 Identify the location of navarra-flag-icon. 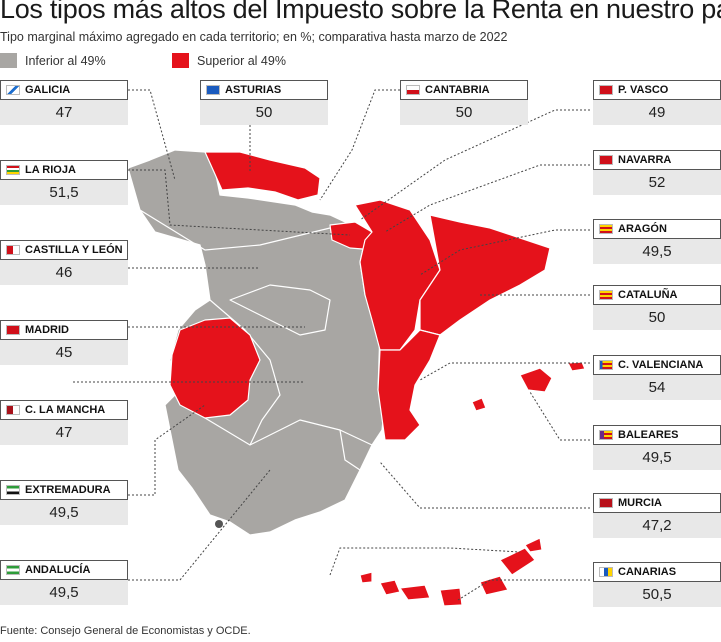
(606, 160).